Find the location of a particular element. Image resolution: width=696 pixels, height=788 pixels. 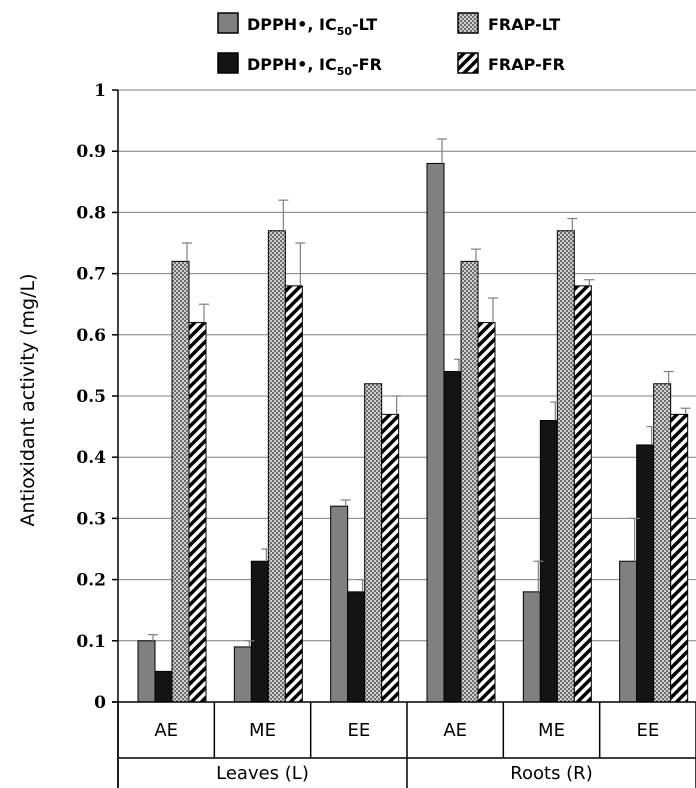

legend-item-frap-lt: FRAP-LT is located at coordinates (508, 23).